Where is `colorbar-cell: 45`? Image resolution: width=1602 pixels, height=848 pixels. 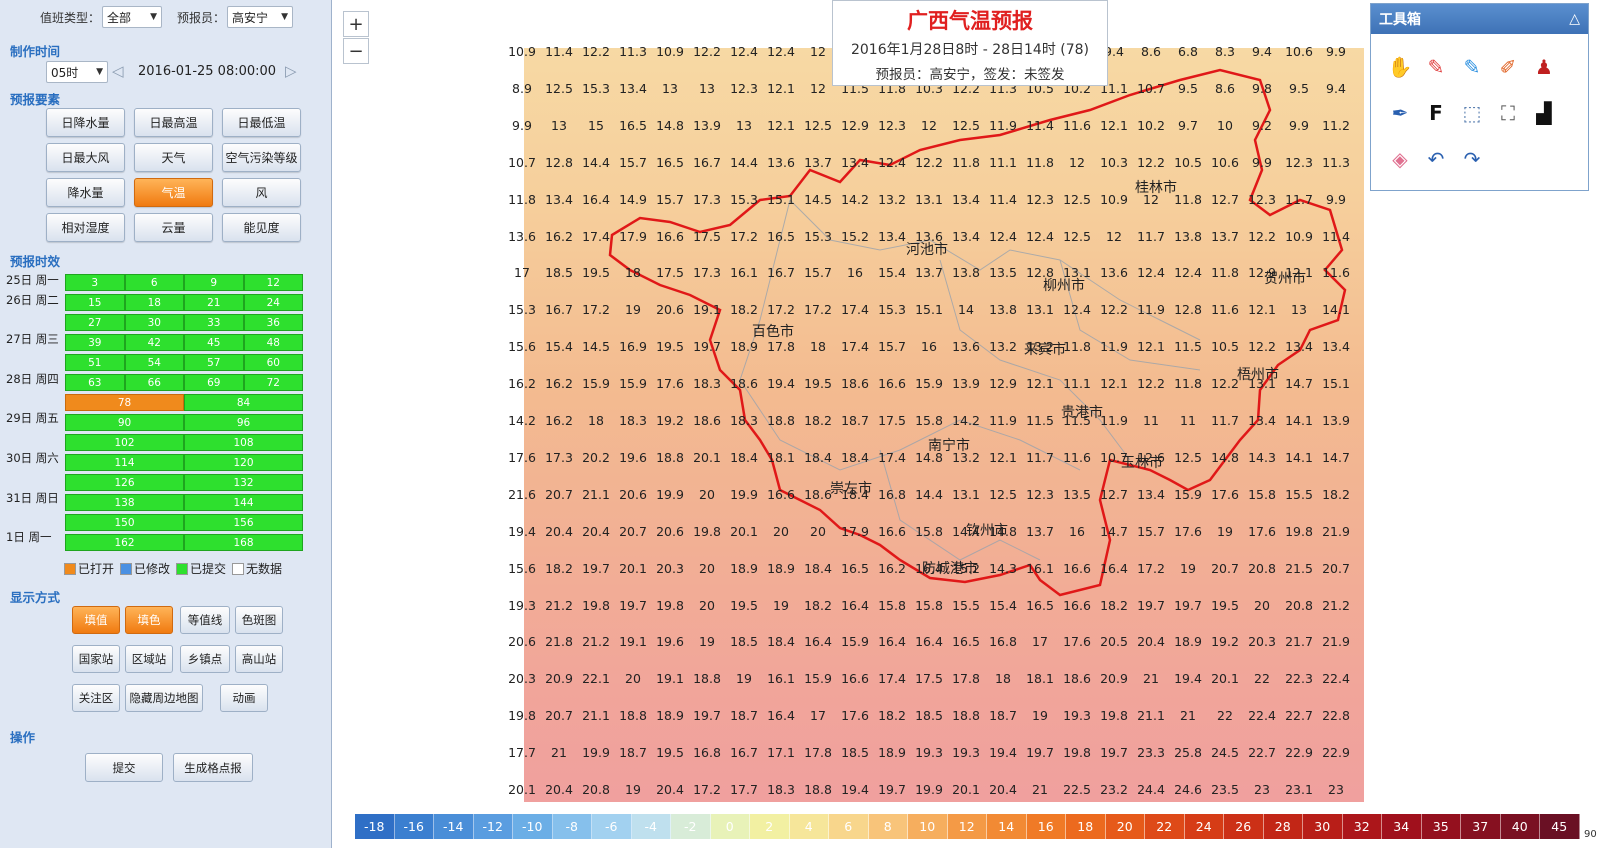 colorbar-cell: 45 is located at coordinates (1560, 826).